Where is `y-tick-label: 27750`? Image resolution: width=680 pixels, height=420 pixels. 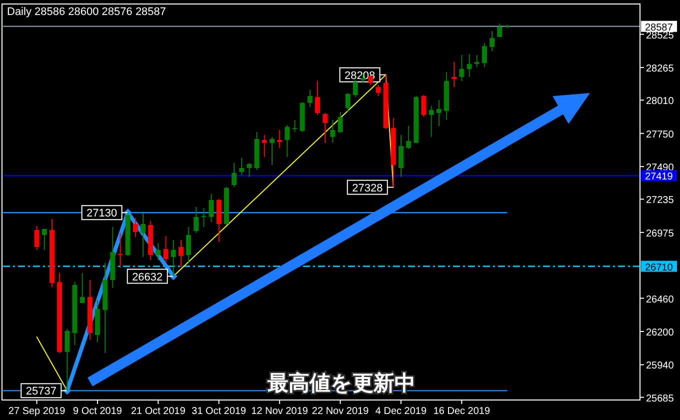 y-tick-label: 27750 is located at coordinates (660, 134).